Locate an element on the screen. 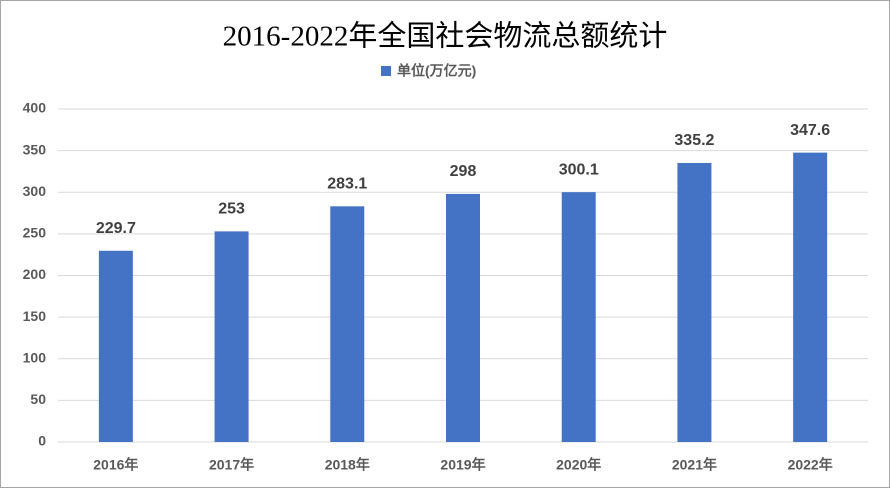 The width and height of the screenshot is (890, 488). legend-label: 单位(万亿元) is located at coordinates (436, 71).